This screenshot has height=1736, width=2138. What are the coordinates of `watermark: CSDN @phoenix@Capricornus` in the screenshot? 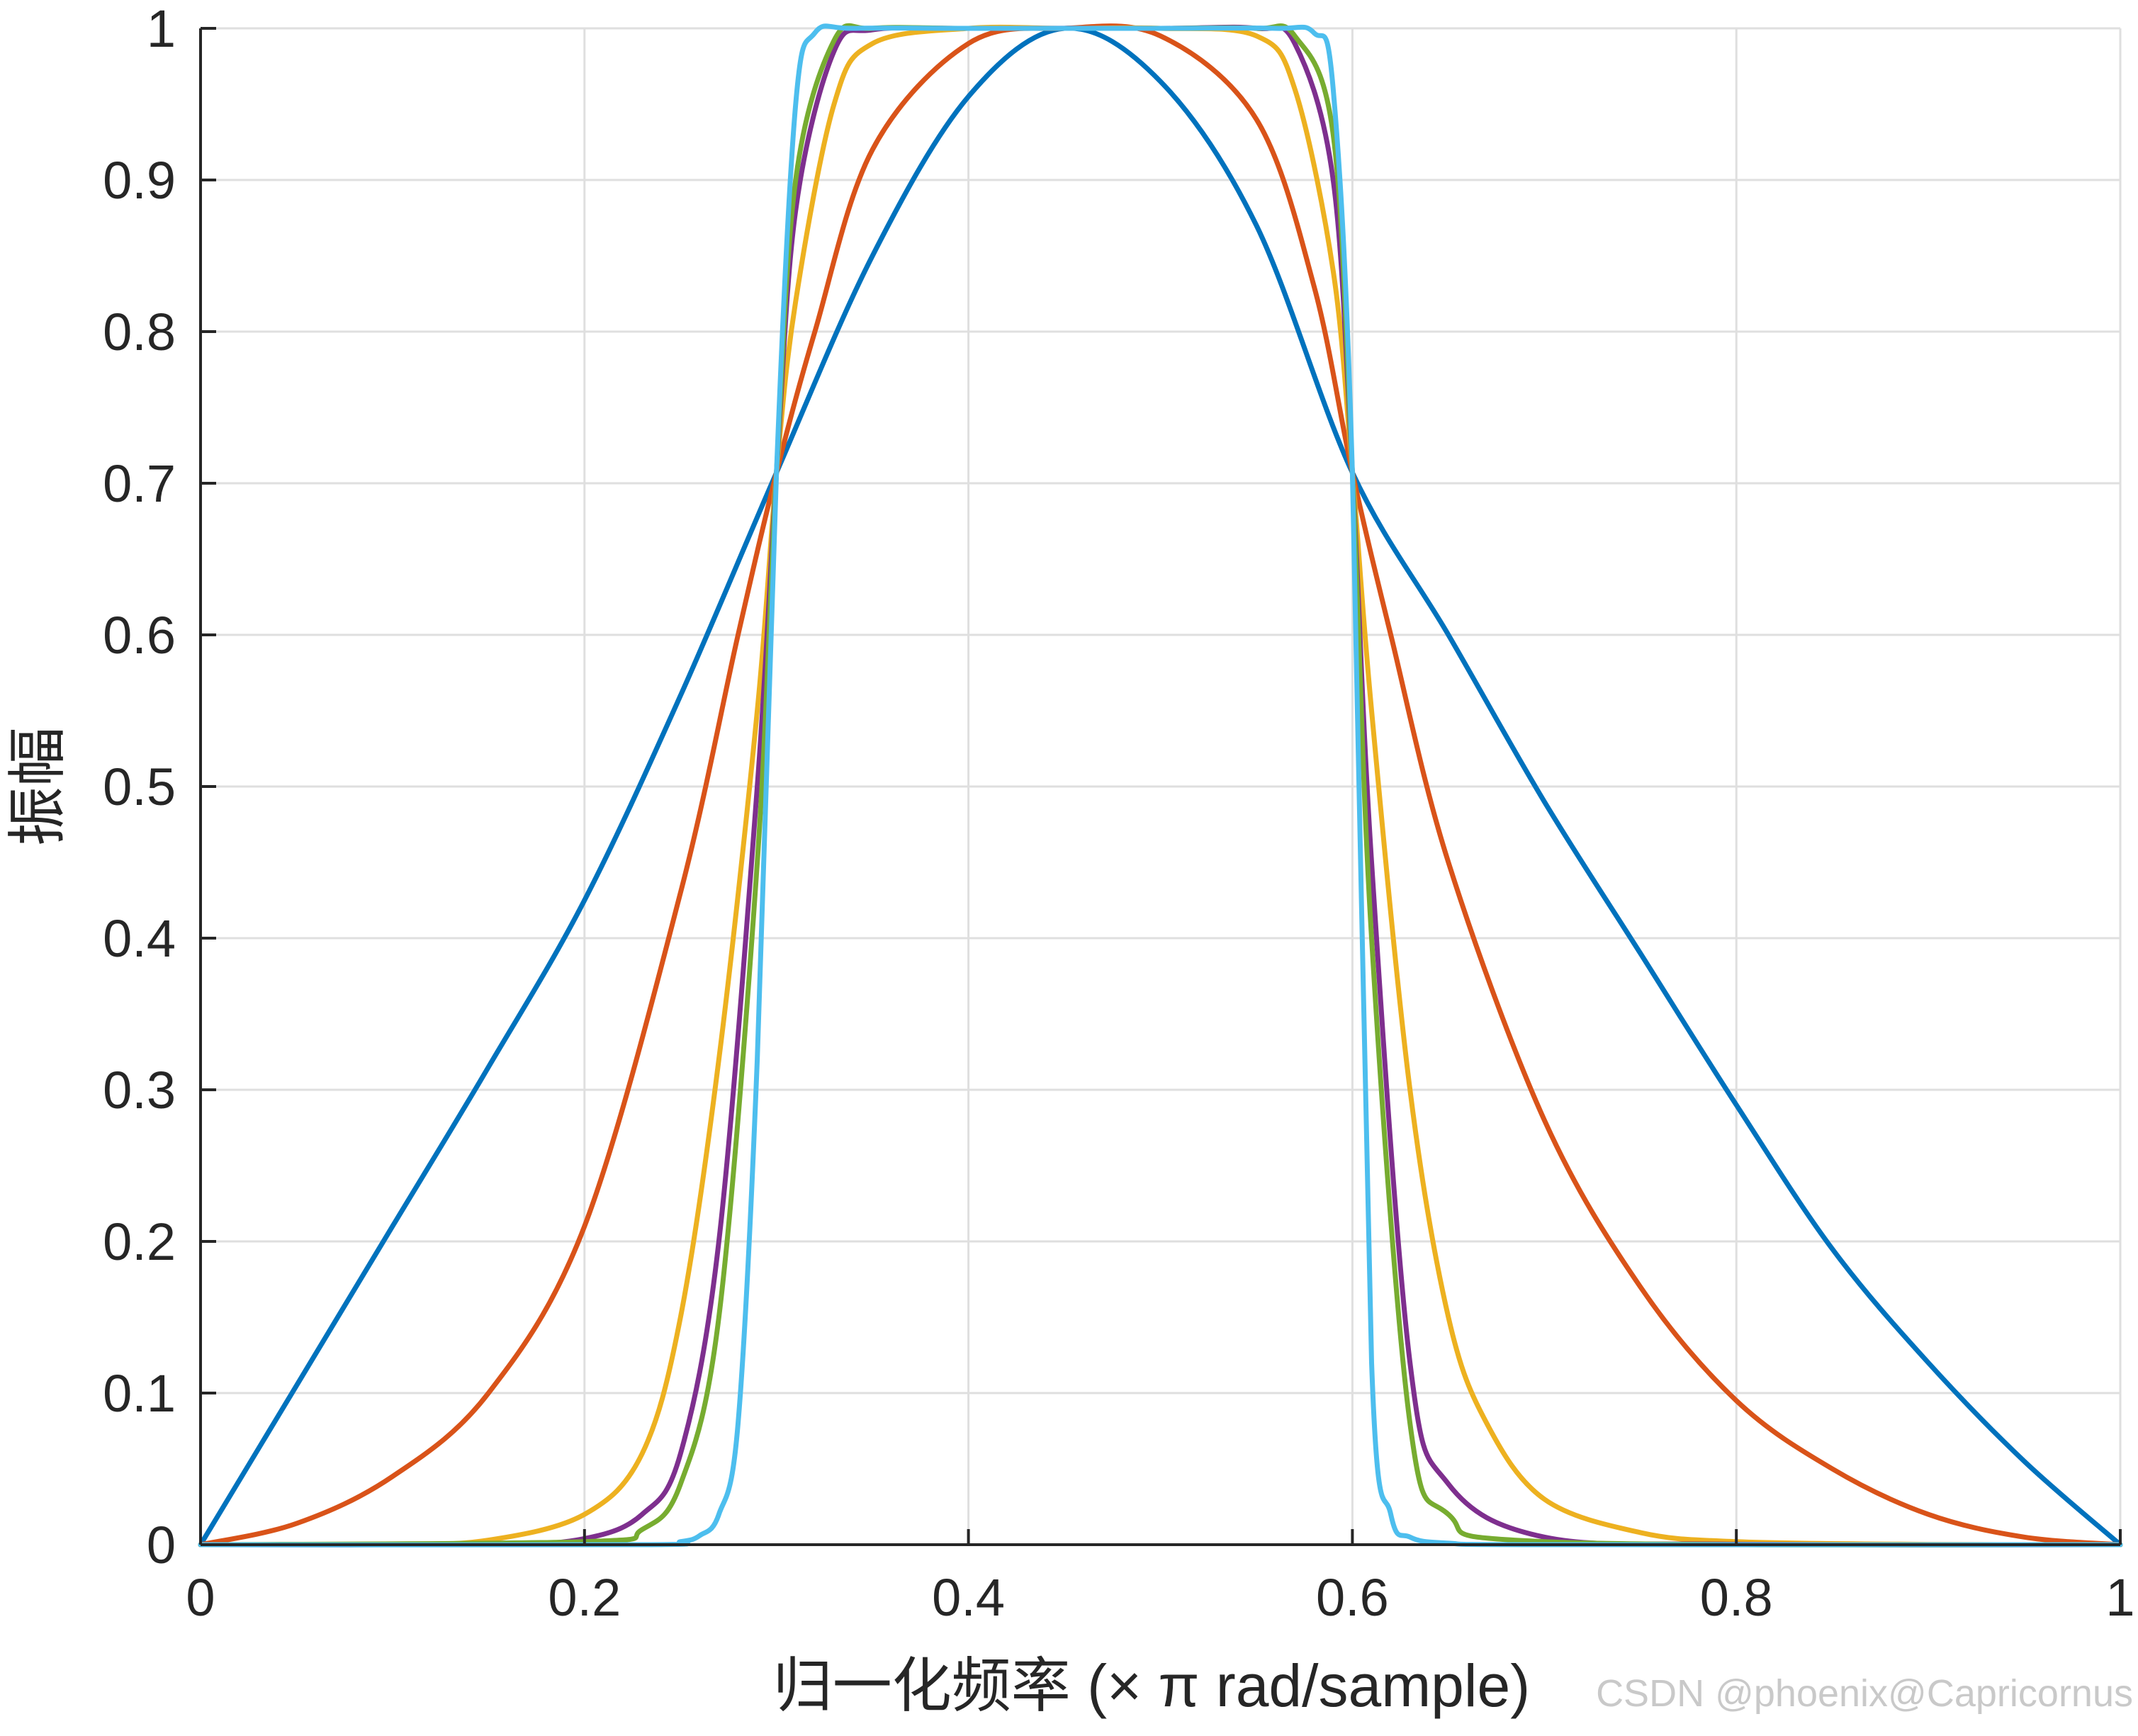 It's located at (1864, 1693).